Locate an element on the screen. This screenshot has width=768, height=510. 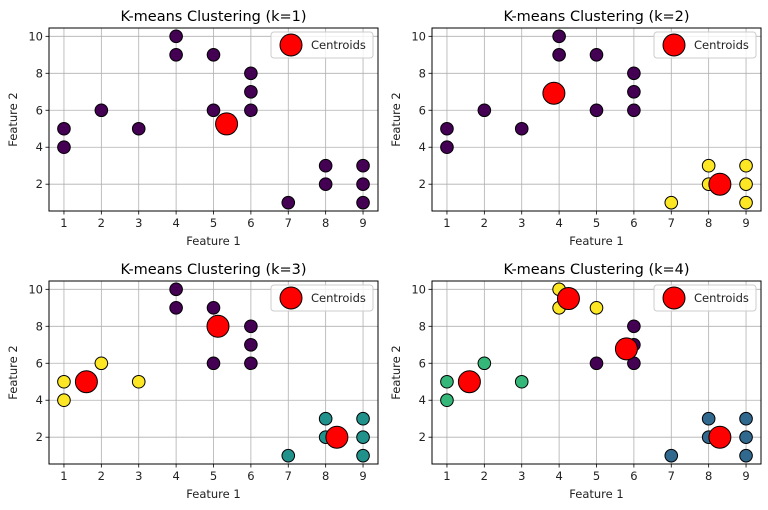
y-axis-label: Feature 2 is located at coordinates (396, 372).